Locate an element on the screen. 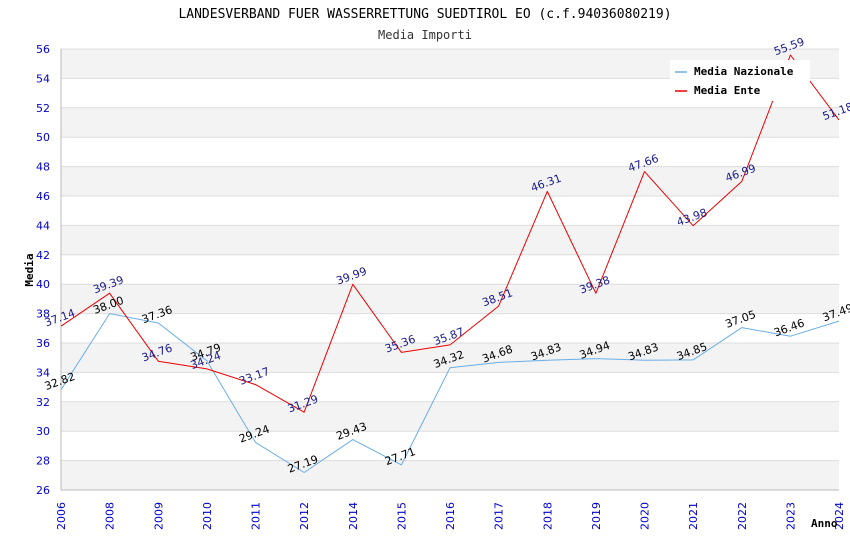 The height and width of the screenshot is (550, 850). y-tick-label: 28 is located at coordinates (43, 461).